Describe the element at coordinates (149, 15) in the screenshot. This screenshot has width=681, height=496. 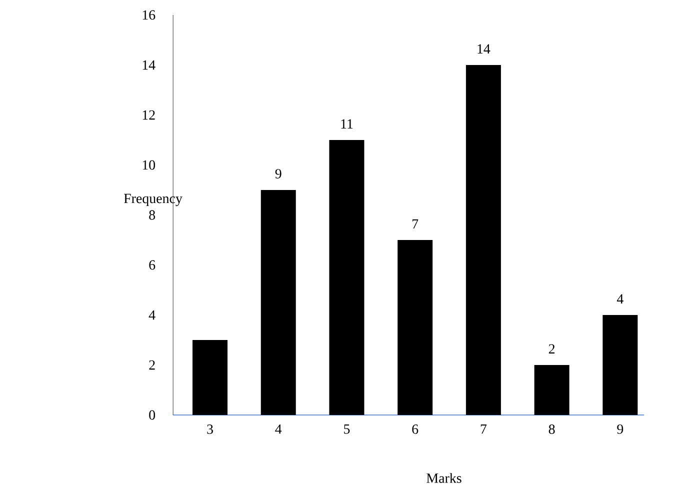
I see `y-tick-label: 16` at that location.